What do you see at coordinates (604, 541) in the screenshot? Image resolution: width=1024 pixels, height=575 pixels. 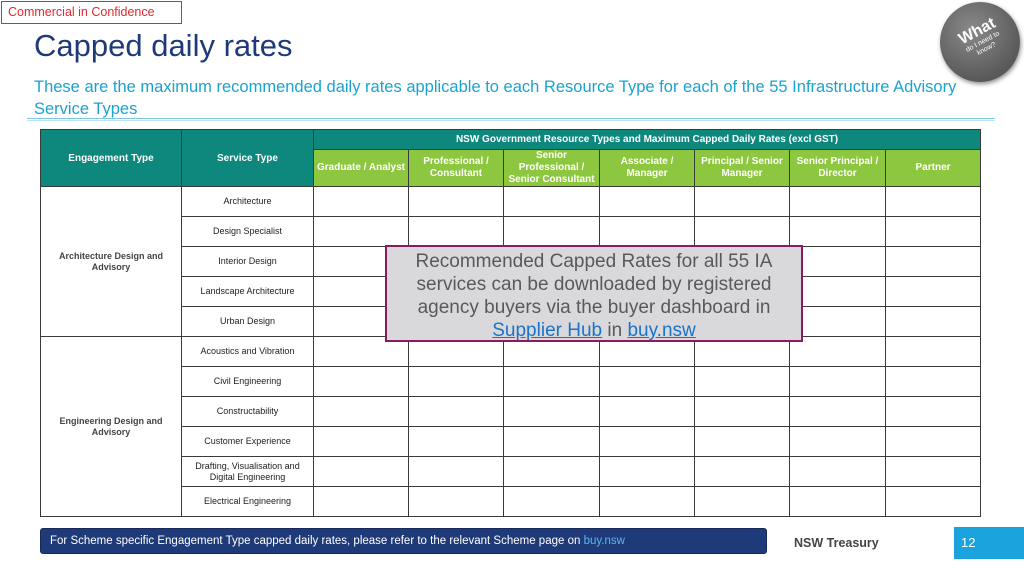 I see `scheme-buy-nsw-link: buy.nsw` at bounding box center [604, 541].